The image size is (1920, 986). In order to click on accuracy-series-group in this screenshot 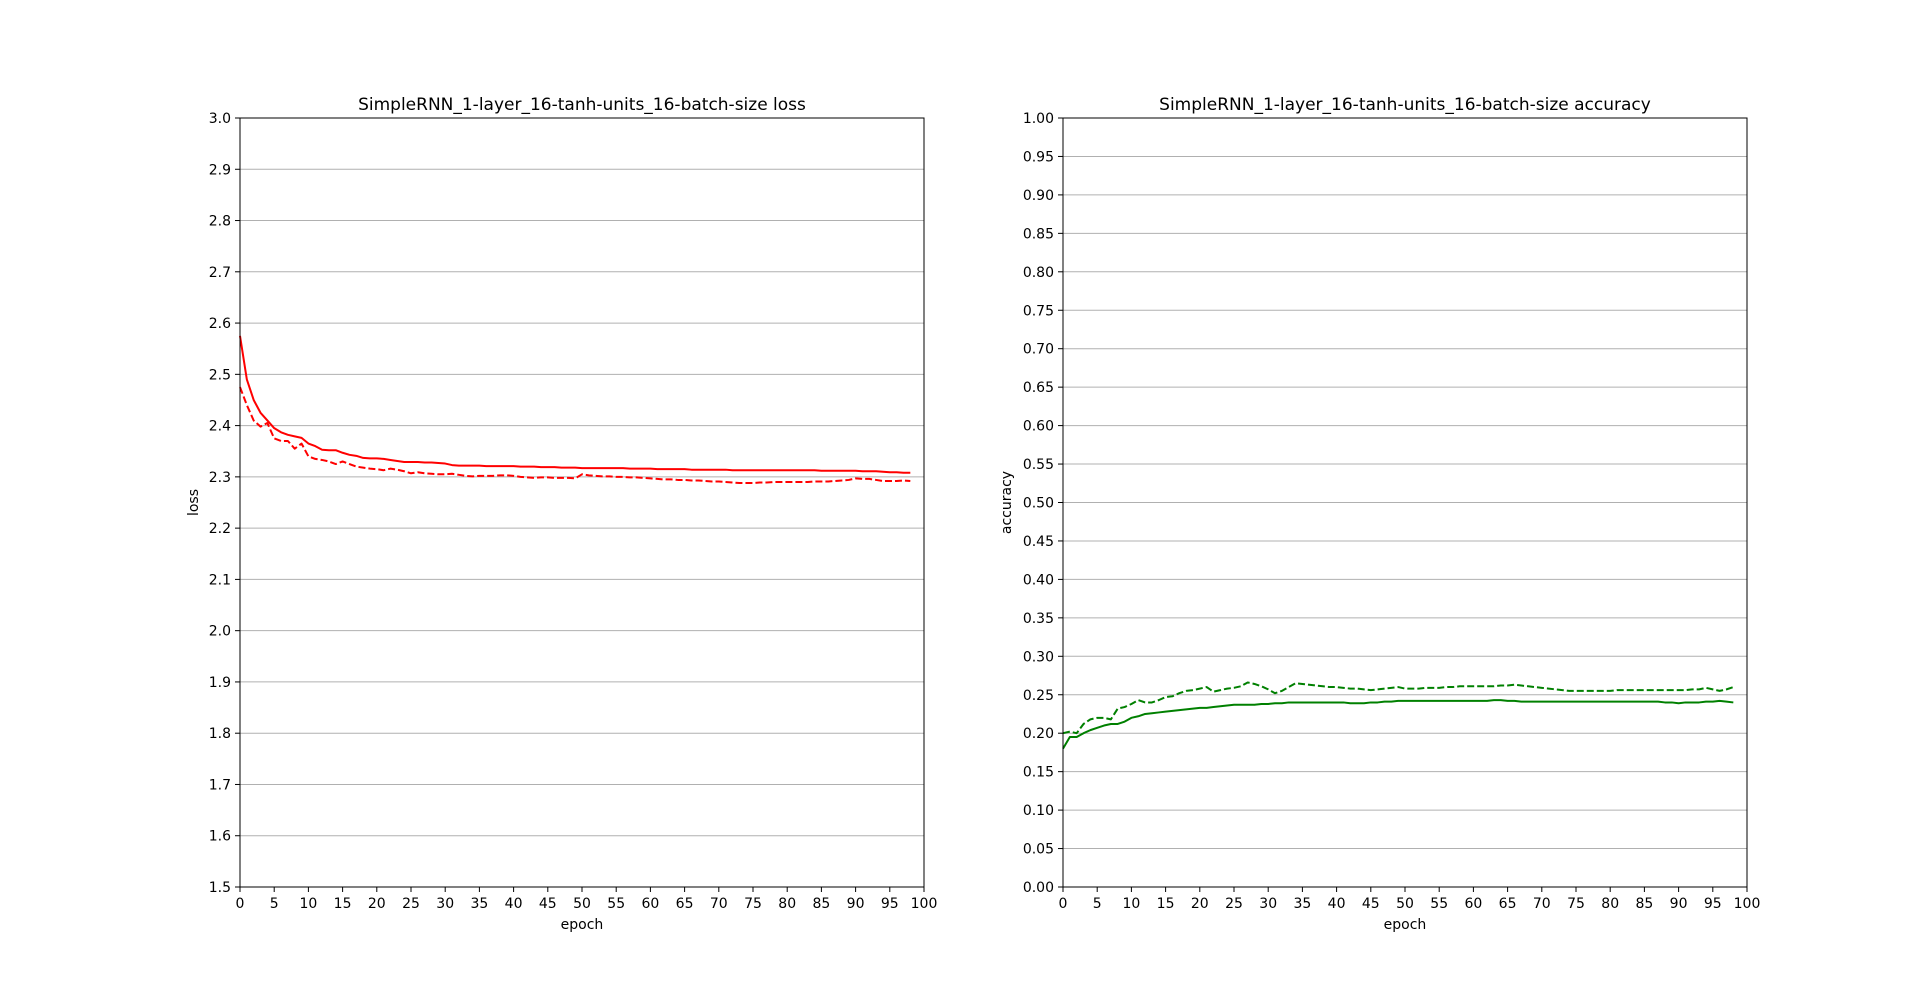, I will do `click(1398, 715)`.